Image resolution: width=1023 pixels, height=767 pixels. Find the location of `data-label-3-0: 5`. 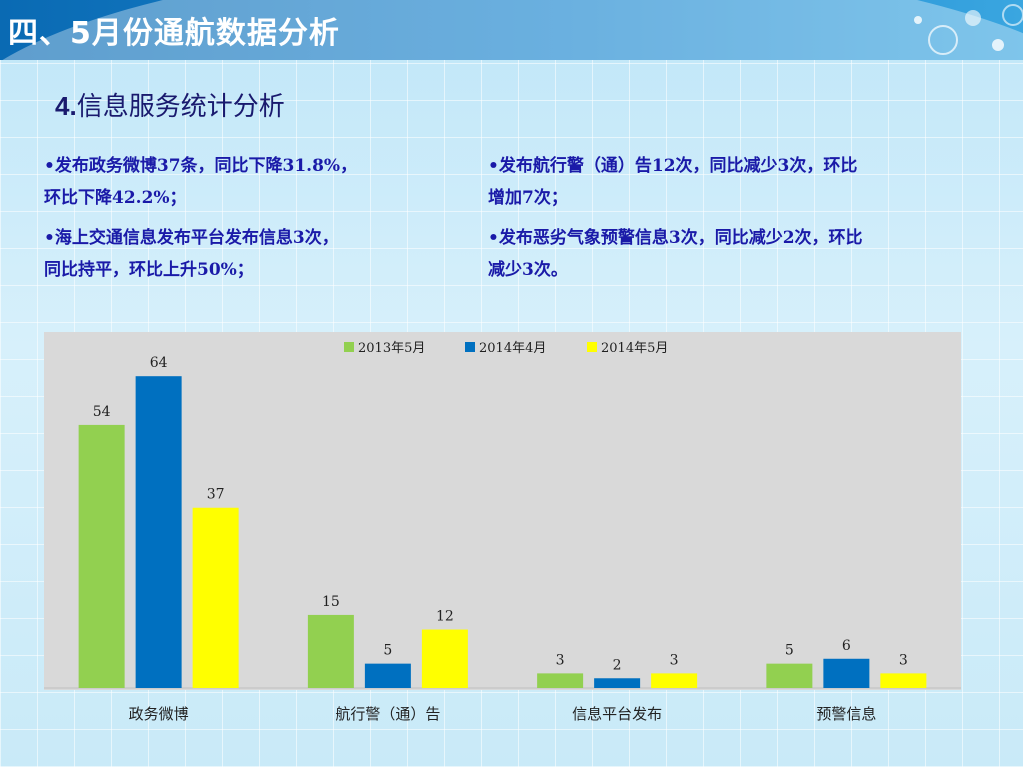

data-label-3-0: 5 is located at coordinates (789, 651).